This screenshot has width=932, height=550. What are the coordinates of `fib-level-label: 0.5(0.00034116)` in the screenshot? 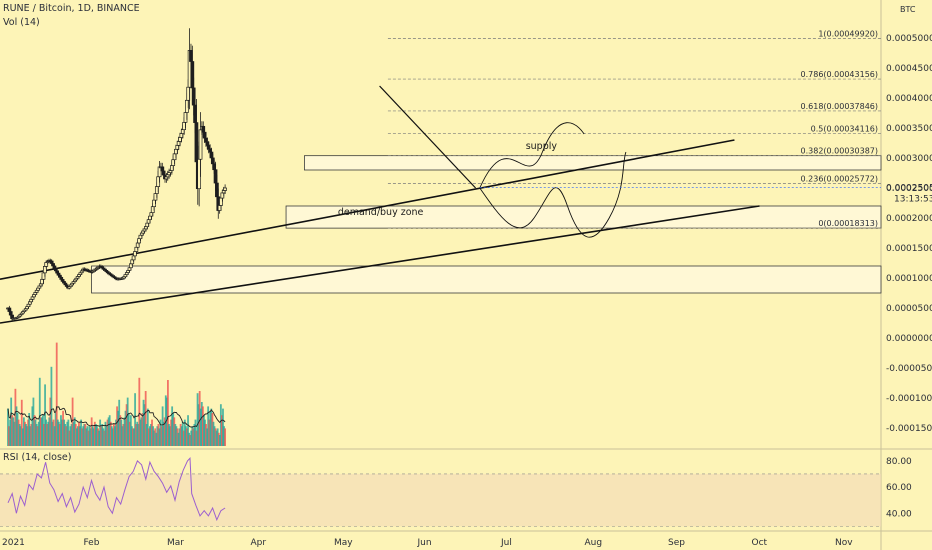 It's located at (844, 128).